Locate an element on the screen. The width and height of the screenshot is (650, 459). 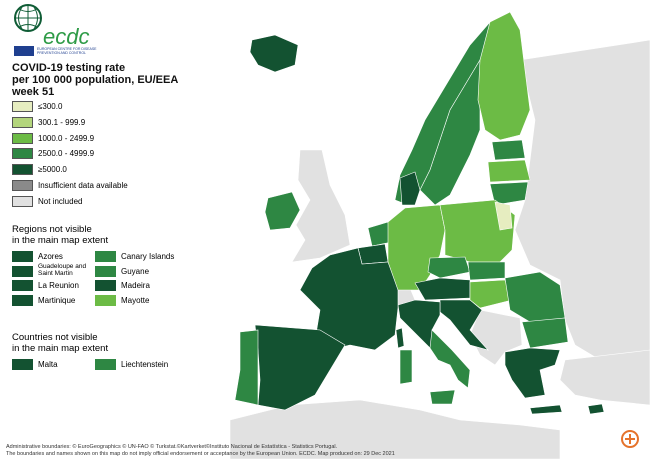
logo-globe is located at coordinates (28, 30).